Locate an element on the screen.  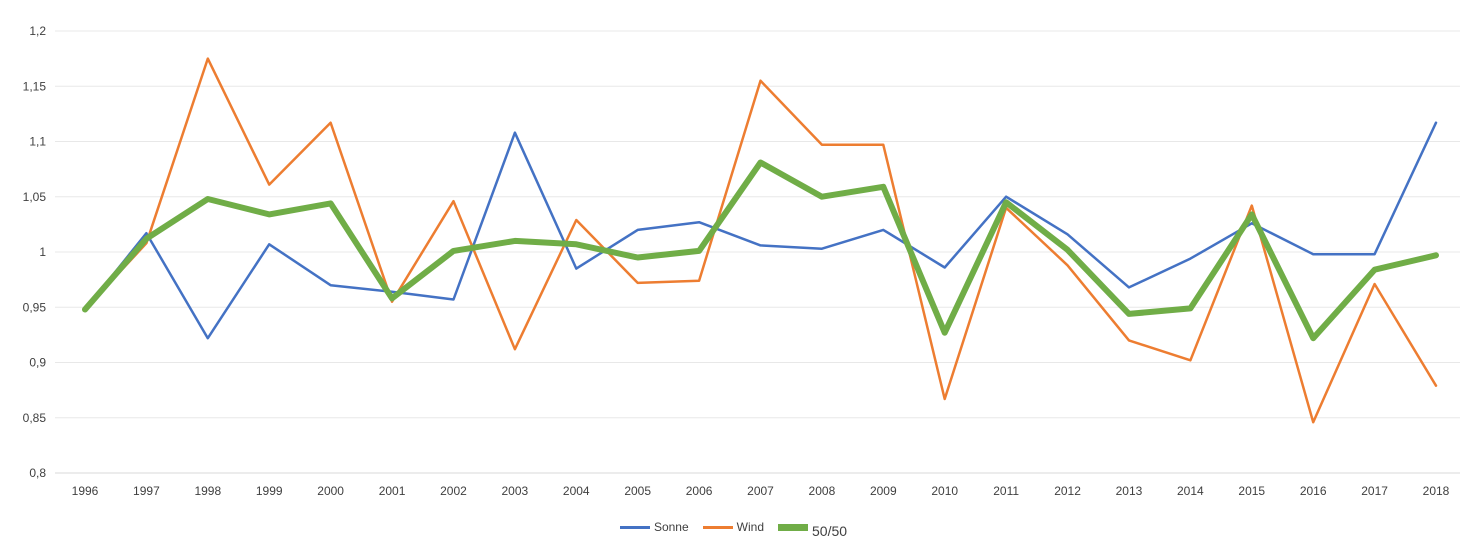
x-tick-label: 2003 is located at coordinates (515, 491).